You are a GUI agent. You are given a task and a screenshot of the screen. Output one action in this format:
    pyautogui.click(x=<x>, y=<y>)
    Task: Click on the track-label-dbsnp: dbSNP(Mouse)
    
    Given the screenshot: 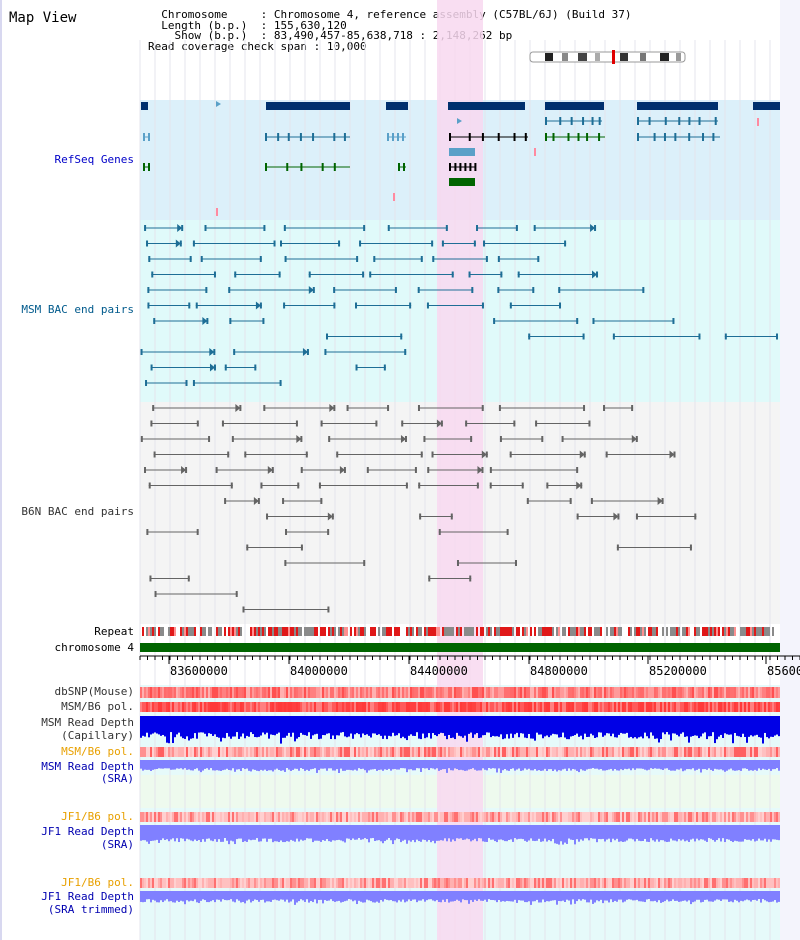 What is the action you would take?
    pyautogui.click(x=94, y=691)
    